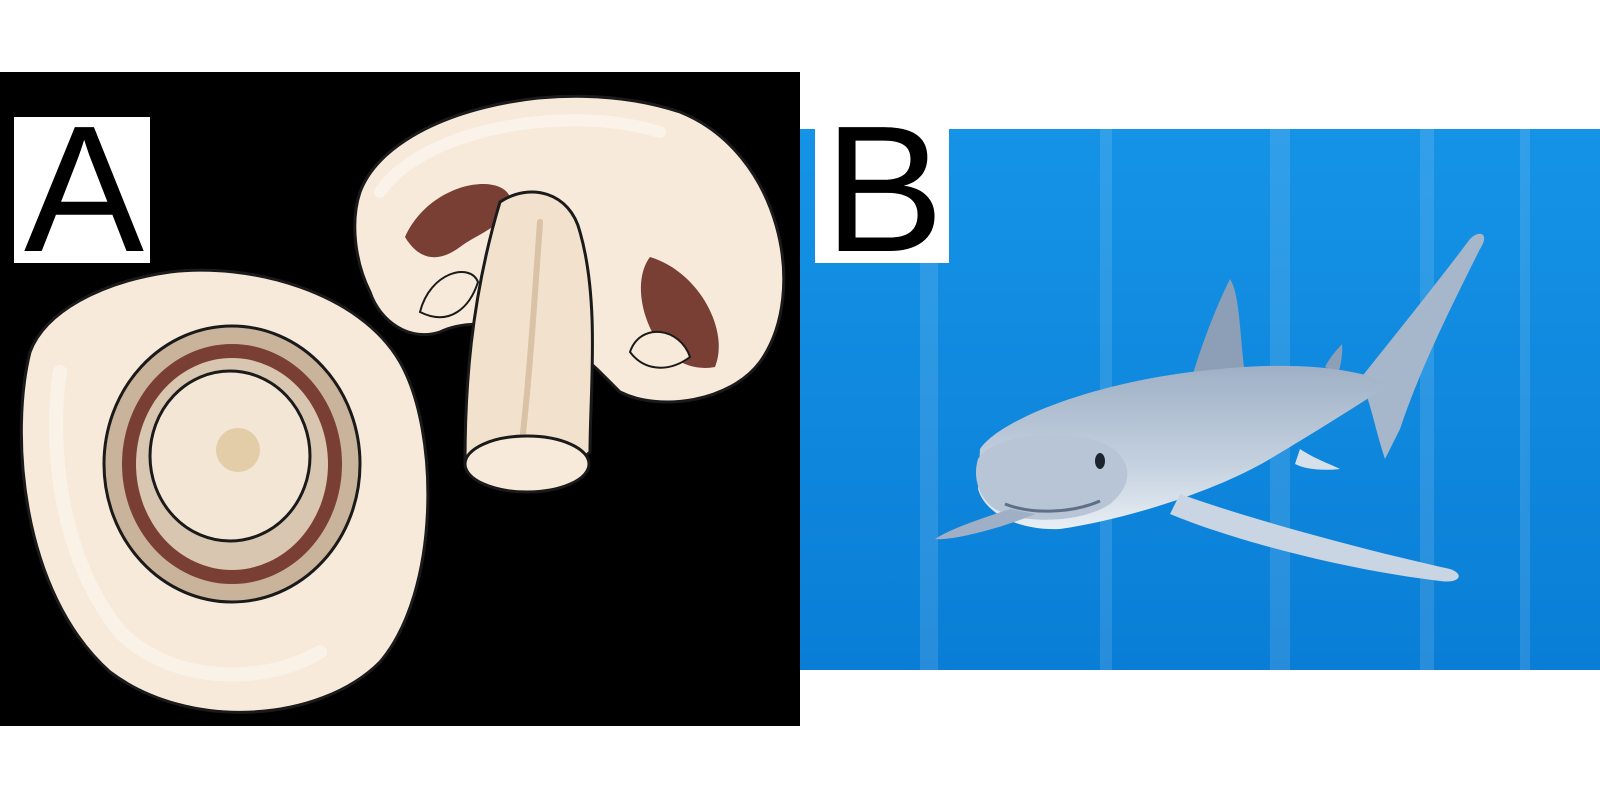  Describe the element at coordinates (224, 491) in the screenshot. I see `mushroom-cap-top-view` at that location.